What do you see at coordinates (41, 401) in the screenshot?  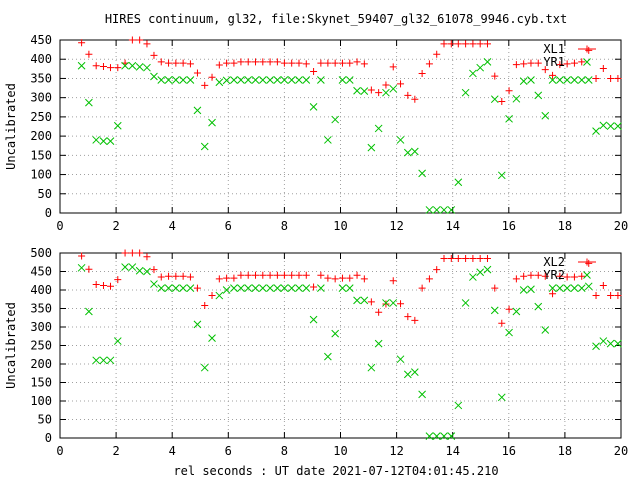 I see `y-tick-label: 100` at bounding box center [41, 401].